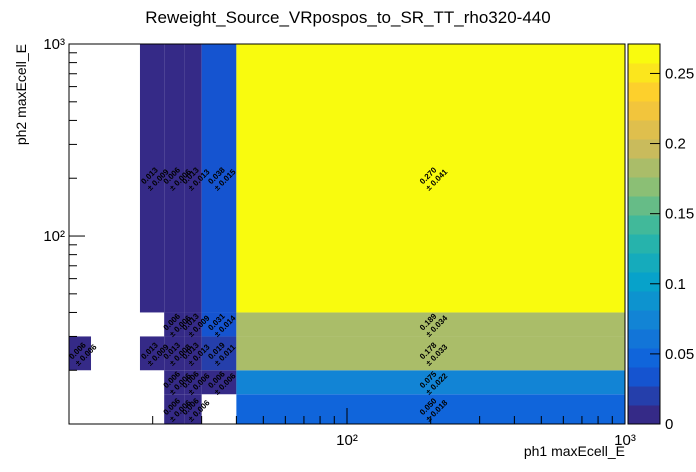 Image resolution: width=696 pixels, height=472 pixels. I want to click on colorbar-tick-label: 0.2, so click(675, 144).